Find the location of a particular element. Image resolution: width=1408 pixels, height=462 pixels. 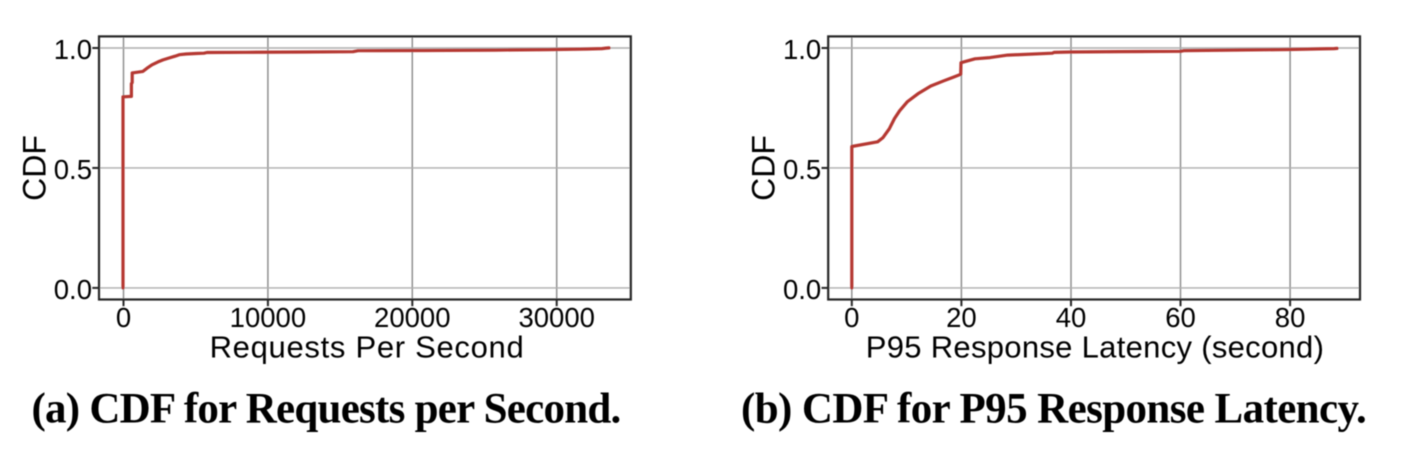

svg-text: 20000 is located at coordinates (412, 317).